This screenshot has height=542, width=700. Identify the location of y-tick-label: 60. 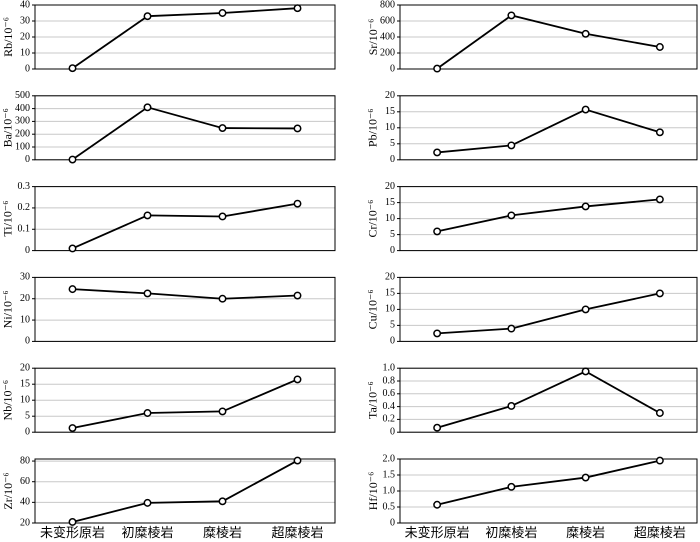
(25, 481).